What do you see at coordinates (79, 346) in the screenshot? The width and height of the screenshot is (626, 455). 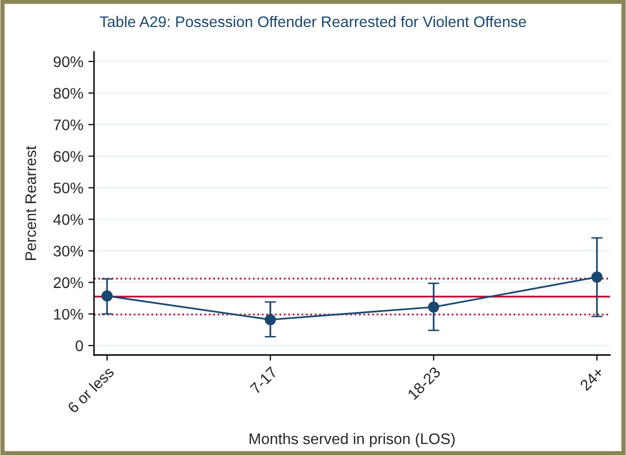 I see `y-tick-label: 0` at bounding box center [79, 346].